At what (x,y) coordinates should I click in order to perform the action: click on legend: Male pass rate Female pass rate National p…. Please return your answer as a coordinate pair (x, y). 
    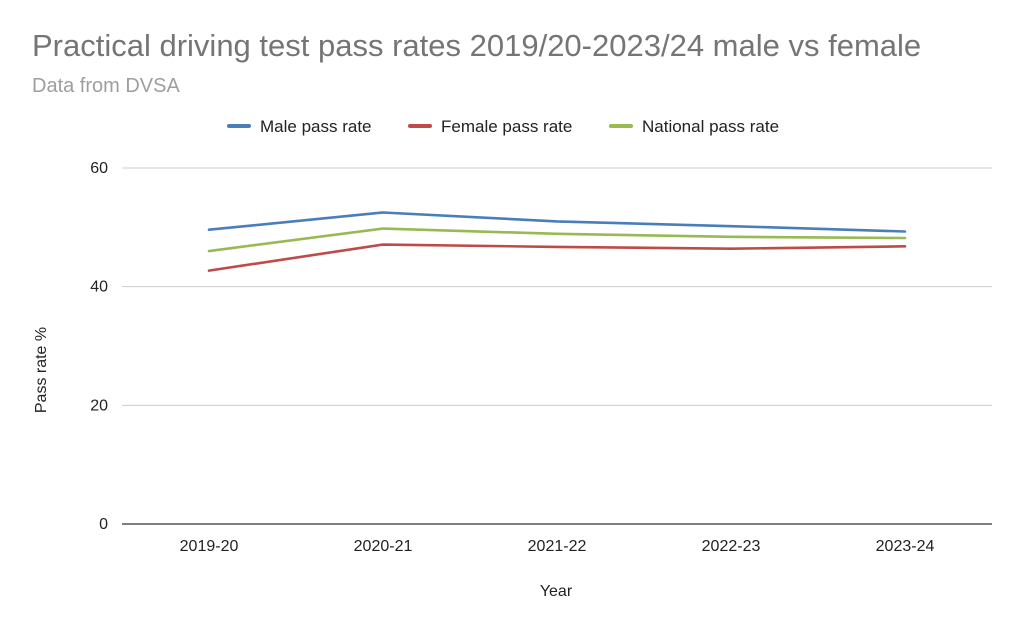
    Looking at the image, I should click on (503, 126).